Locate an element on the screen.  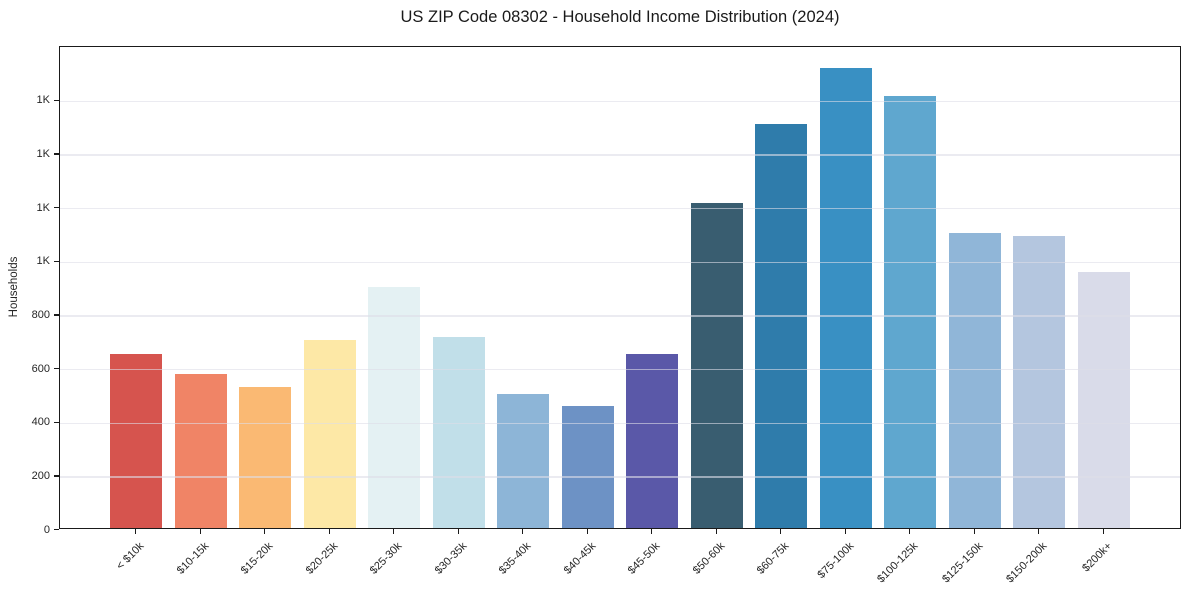
x-tick-label: $15-20k is located at coordinates (257, 558).